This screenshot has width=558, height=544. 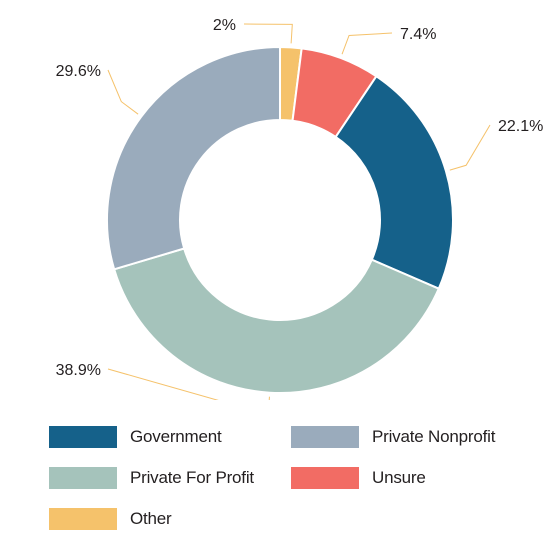 I want to click on legend-swatch-private-for-profit, so click(x=83, y=478).